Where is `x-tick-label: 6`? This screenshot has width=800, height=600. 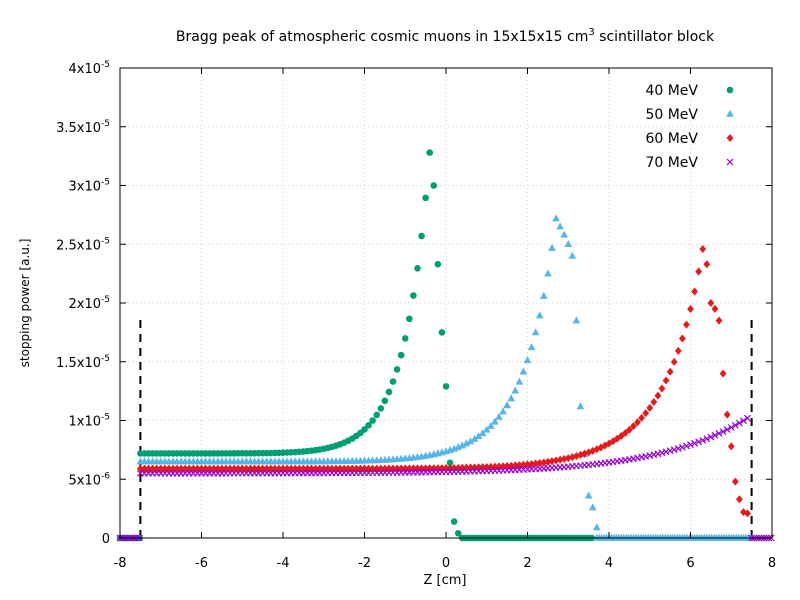
x-tick-label: 6 is located at coordinates (690, 563).